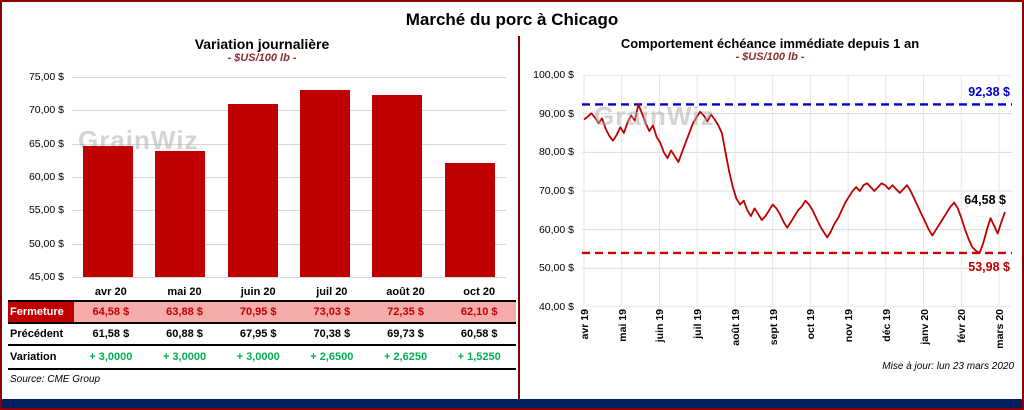  What do you see at coordinates (556, 113) in the screenshot?
I see `y-tick-label: 90,00 $` at bounding box center [556, 113].